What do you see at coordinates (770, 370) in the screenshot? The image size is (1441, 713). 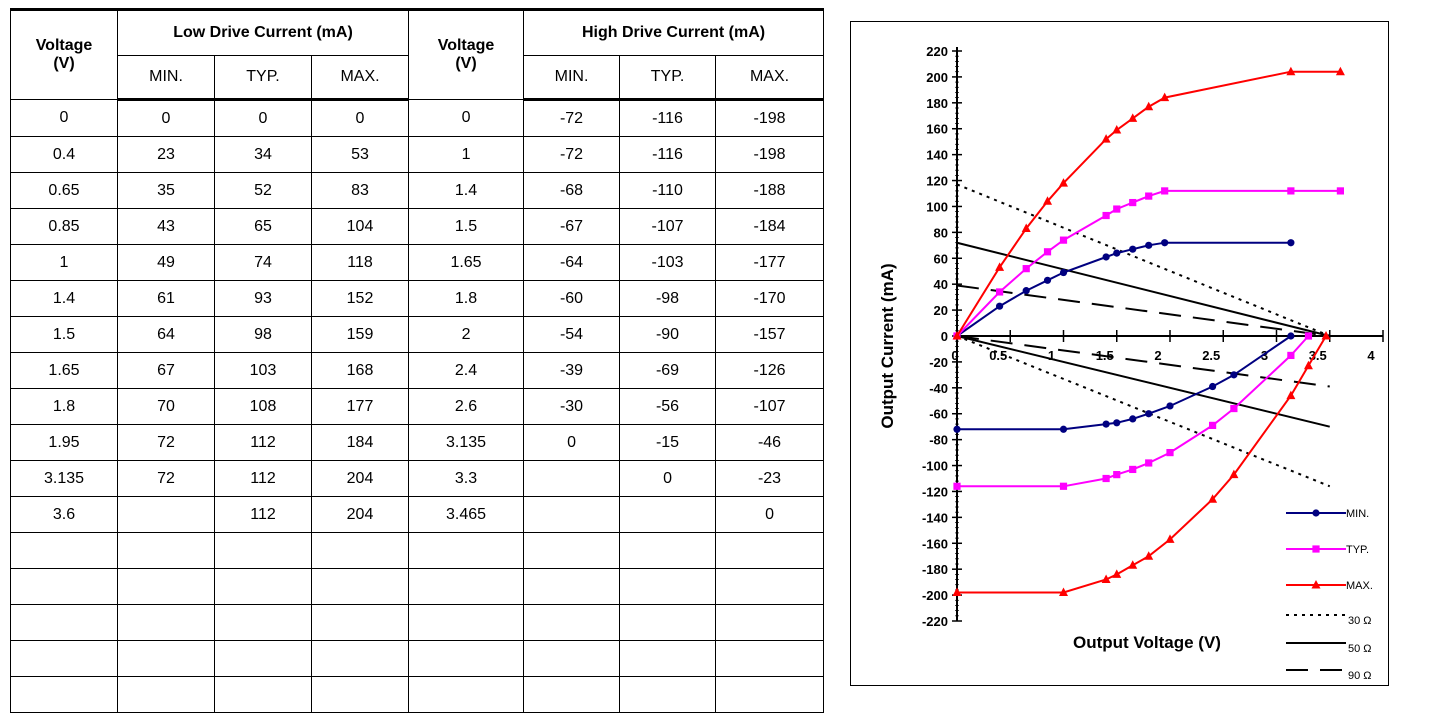 I see `table-cell: -126` at bounding box center [770, 370].